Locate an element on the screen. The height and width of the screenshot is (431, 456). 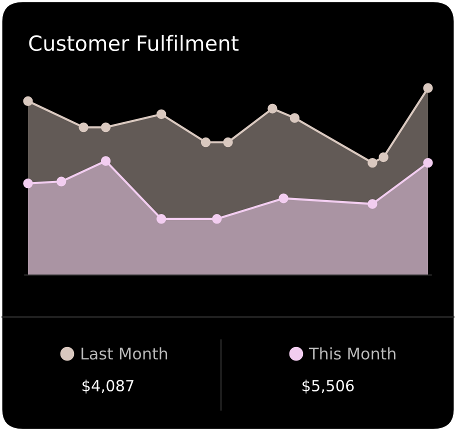
legend-label: This Month is located at coordinates (352, 353).